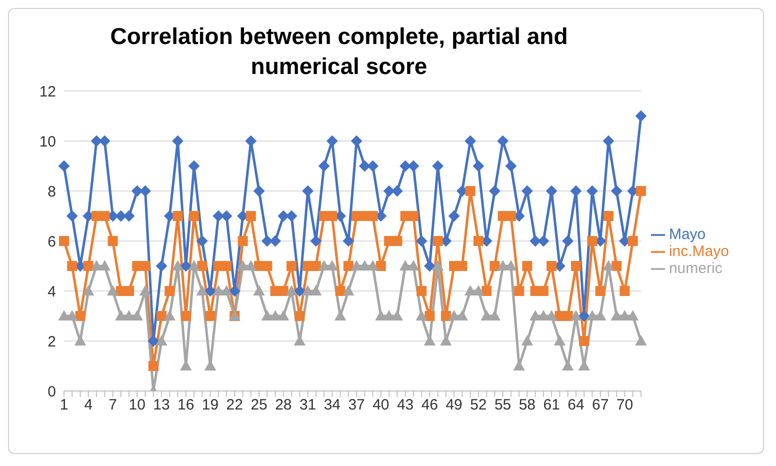  What do you see at coordinates (283, 405) in the screenshot?
I see `x-tick-label: 28` at bounding box center [283, 405].